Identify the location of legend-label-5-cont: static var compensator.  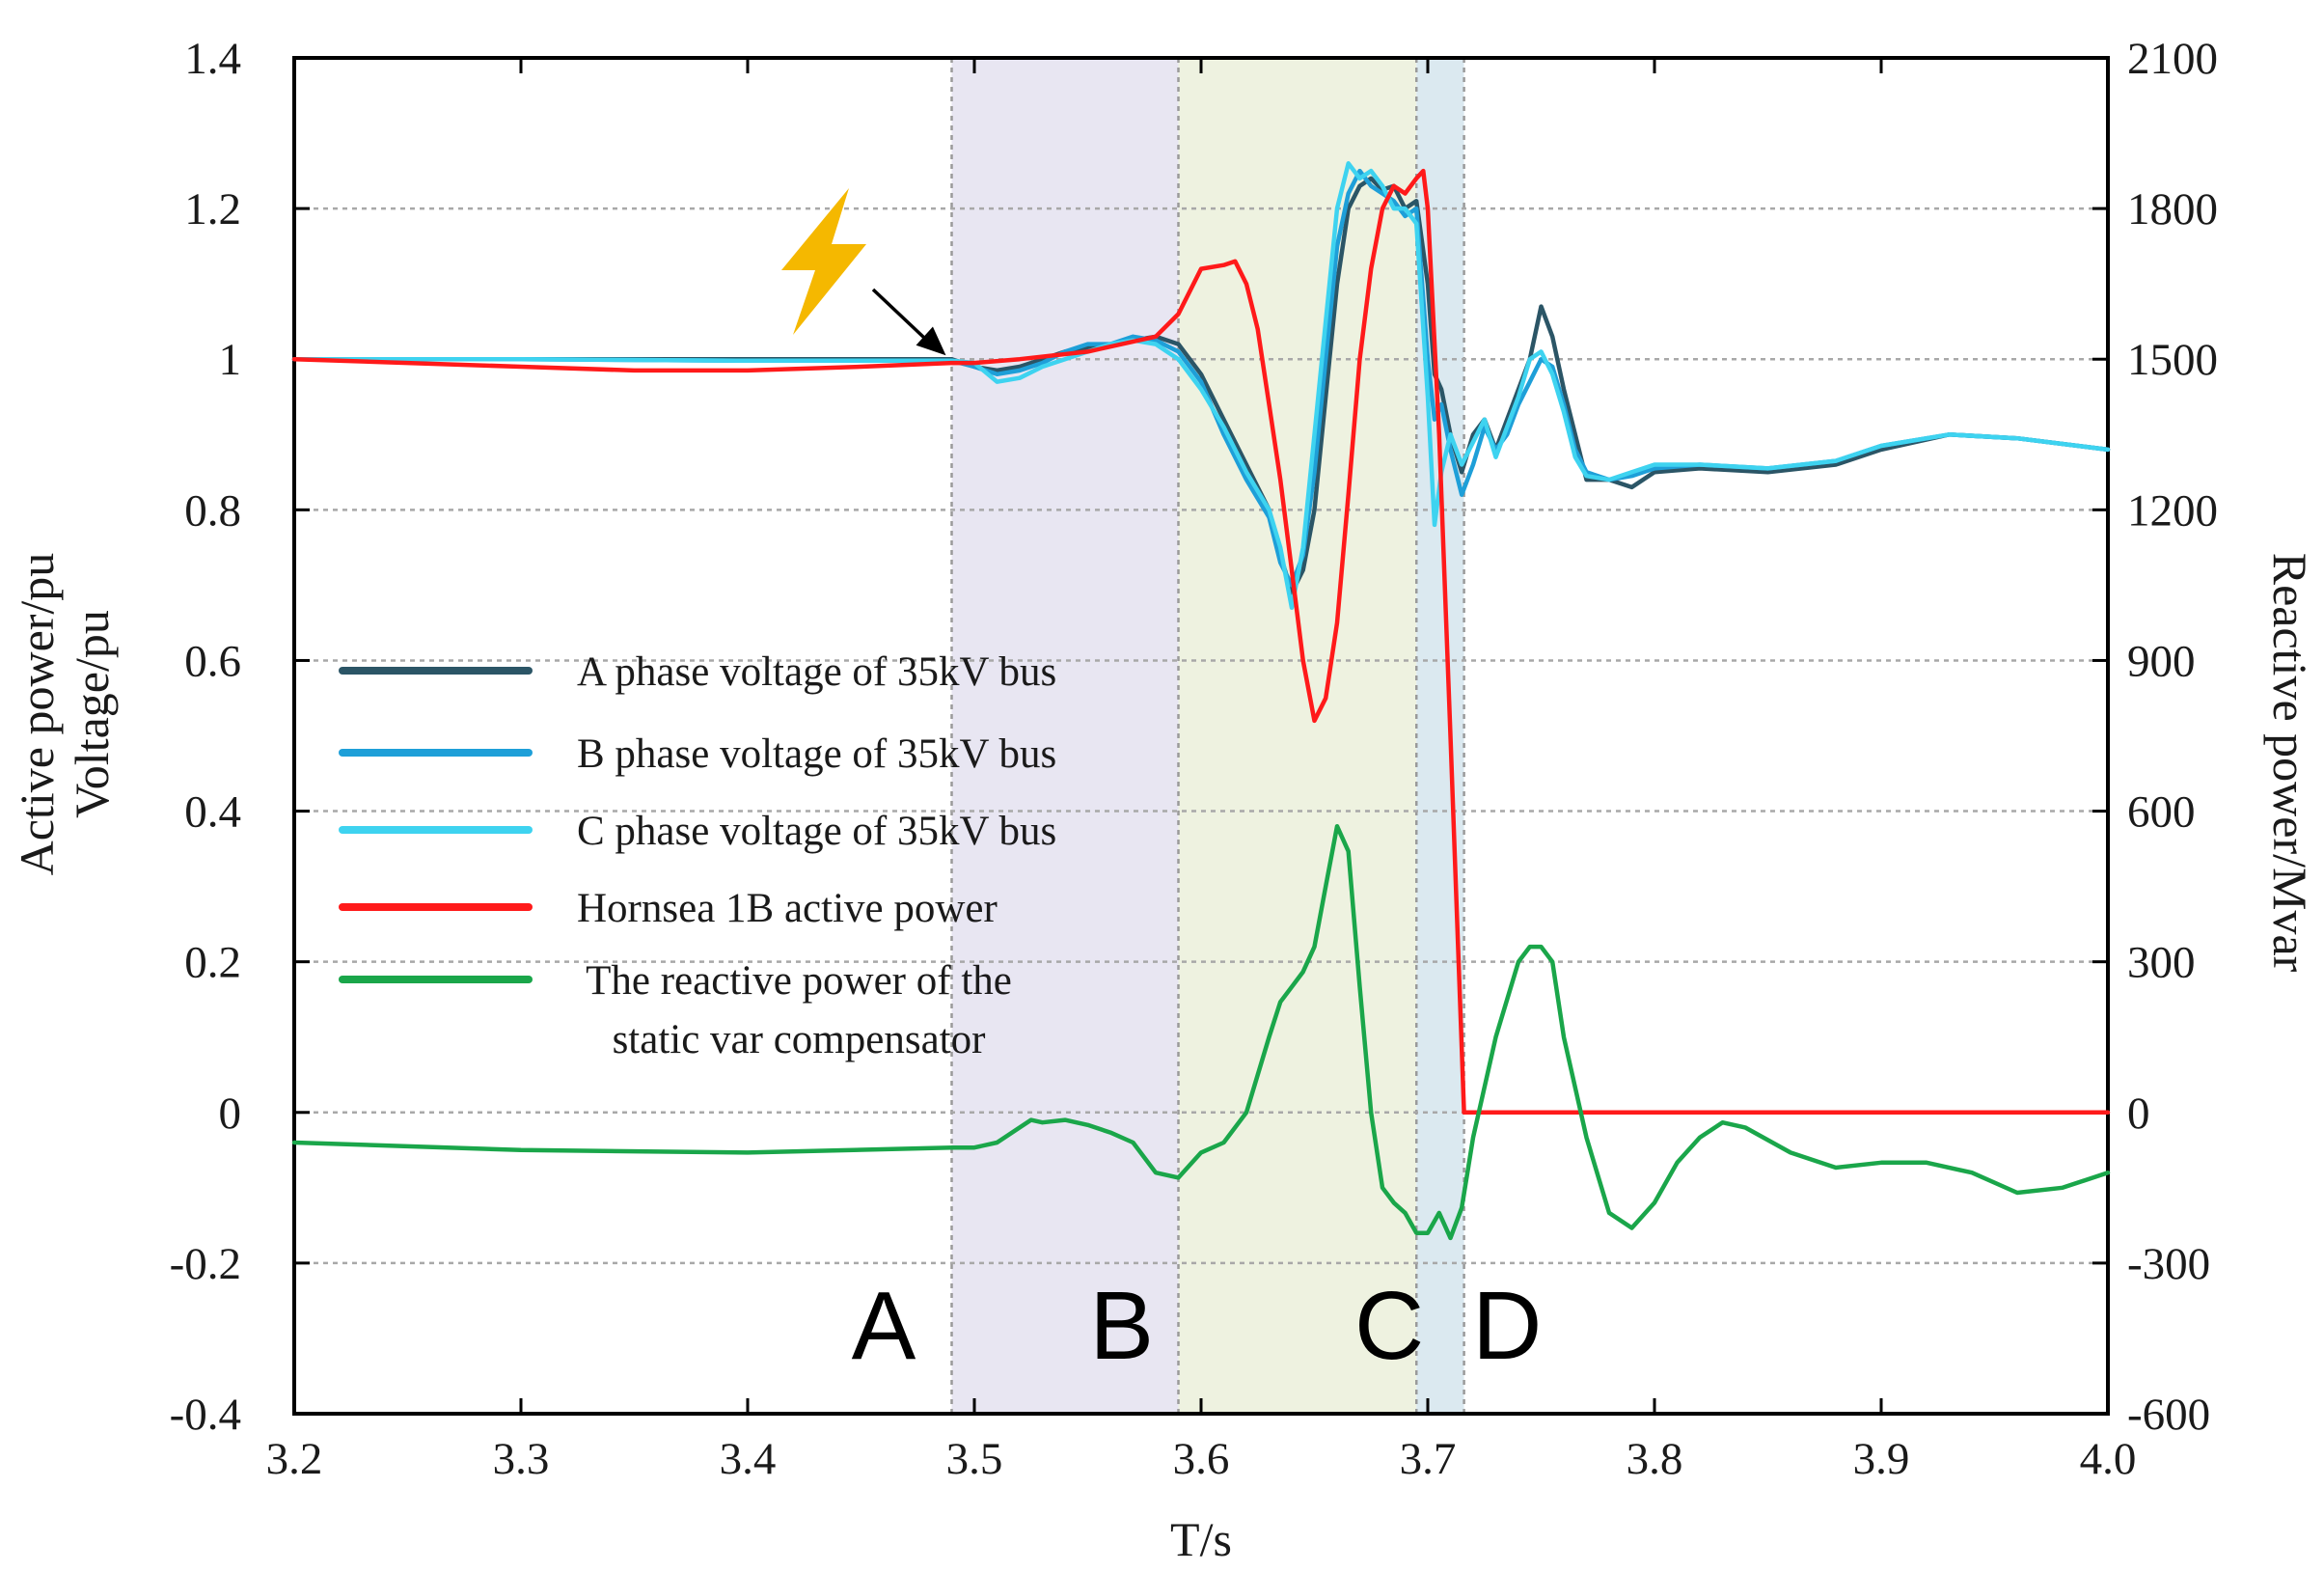
(799, 1039).